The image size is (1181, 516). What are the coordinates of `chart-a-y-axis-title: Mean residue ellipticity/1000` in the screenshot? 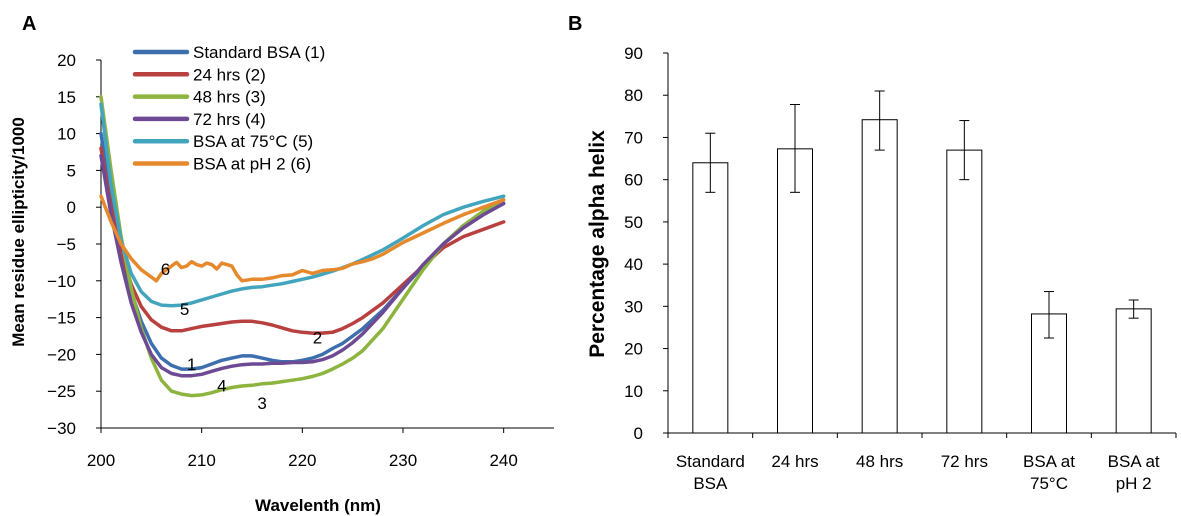 It's located at (18, 232).